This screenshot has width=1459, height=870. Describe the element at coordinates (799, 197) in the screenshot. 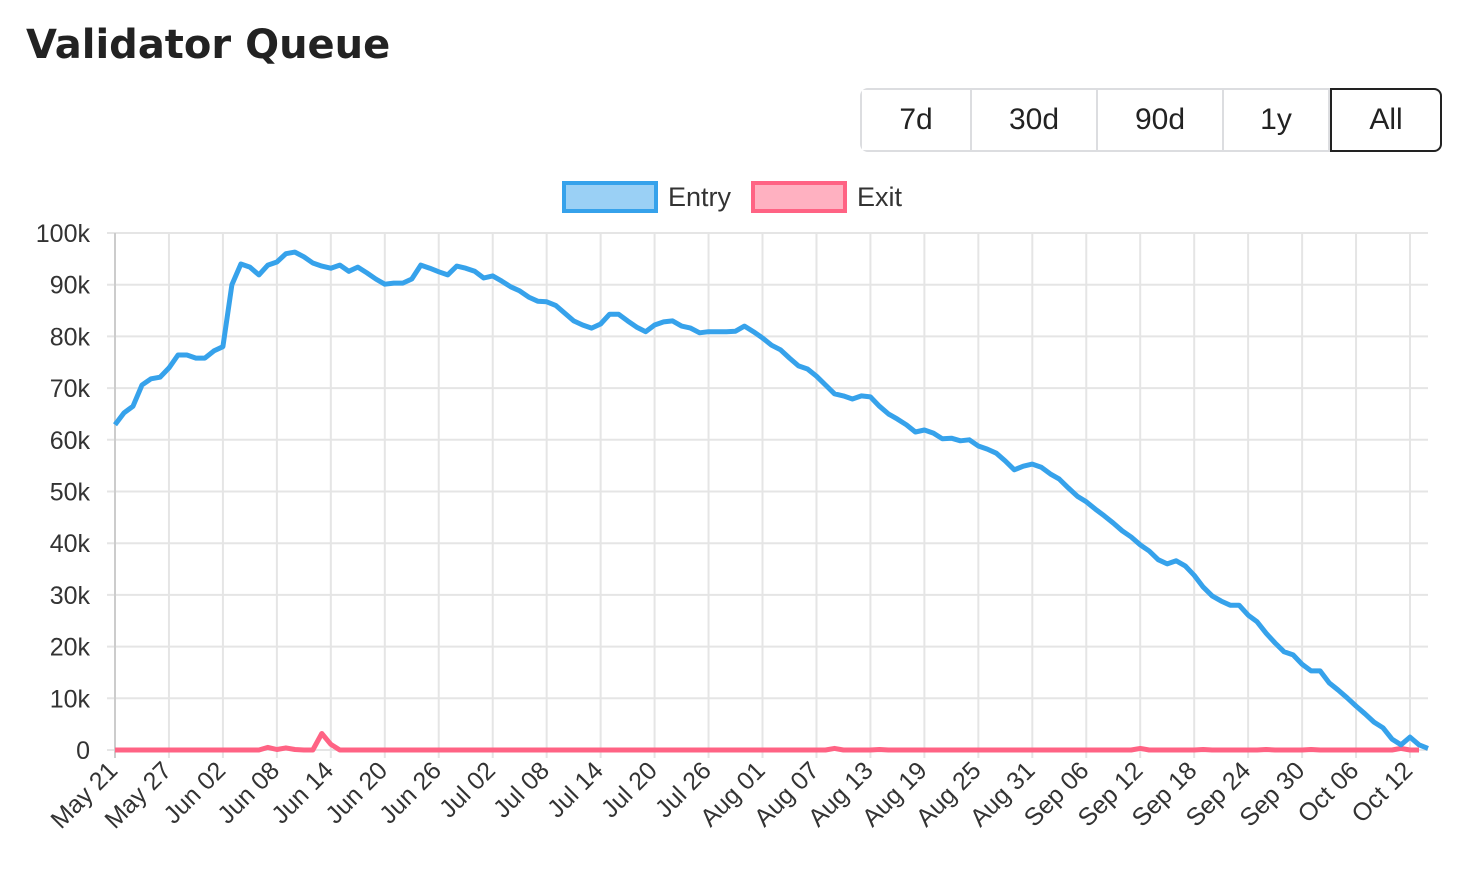

I see `legend-swatch-exit` at that location.